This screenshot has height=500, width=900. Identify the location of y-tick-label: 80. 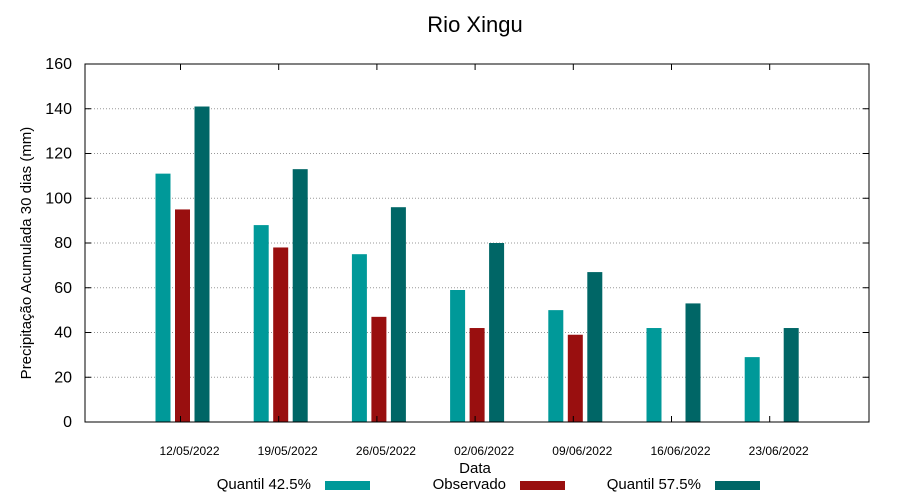
(63, 243).